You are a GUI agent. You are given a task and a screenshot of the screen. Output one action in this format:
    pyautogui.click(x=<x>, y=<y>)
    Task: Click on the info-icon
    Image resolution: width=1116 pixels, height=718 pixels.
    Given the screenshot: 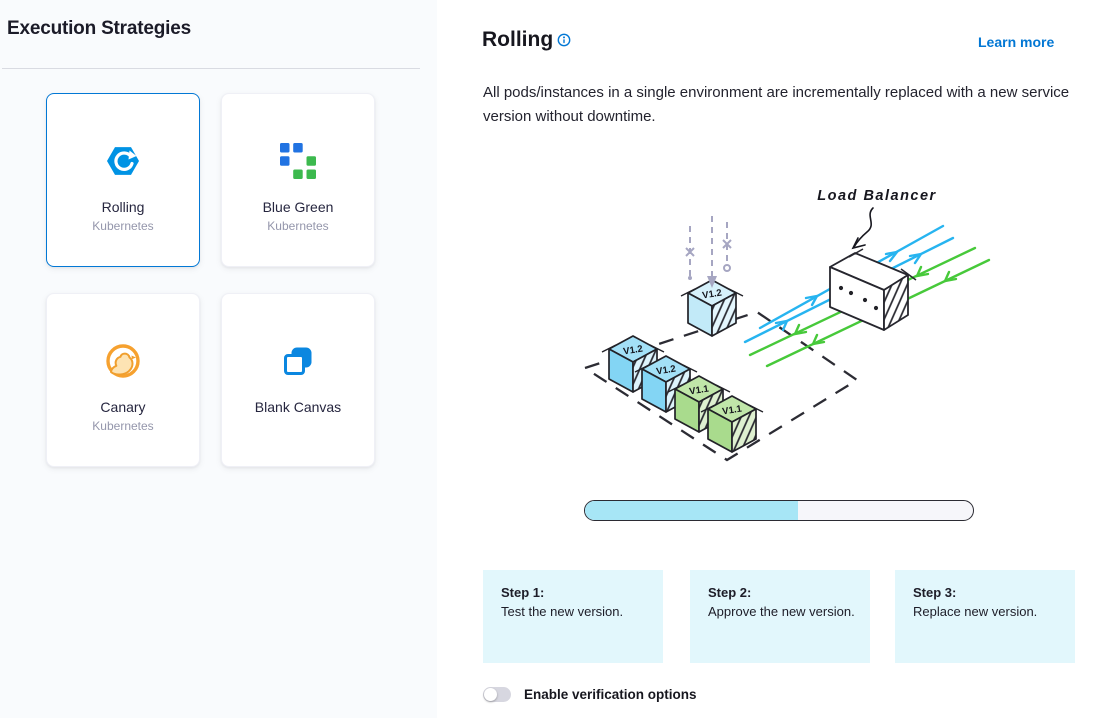 What is the action you would take?
    pyautogui.click(x=564, y=40)
    